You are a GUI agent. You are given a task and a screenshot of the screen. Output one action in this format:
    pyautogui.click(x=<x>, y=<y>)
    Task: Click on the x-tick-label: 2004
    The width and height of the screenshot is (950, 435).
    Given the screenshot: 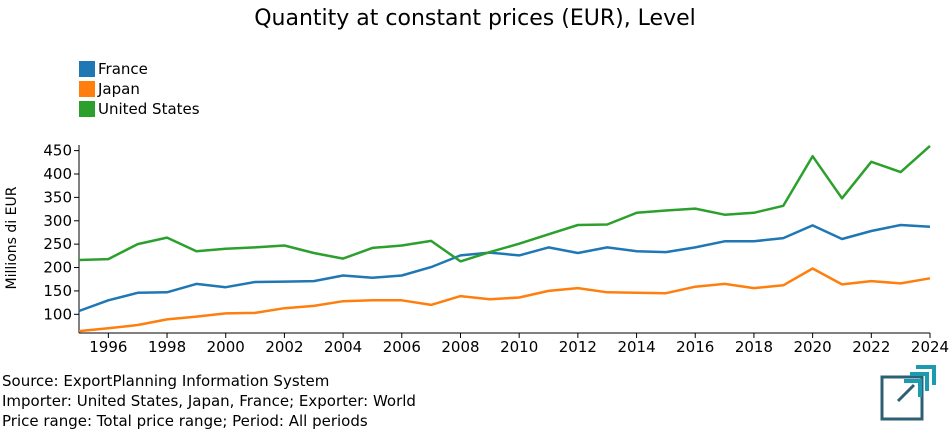 What is the action you would take?
    pyautogui.click(x=343, y=347)
    